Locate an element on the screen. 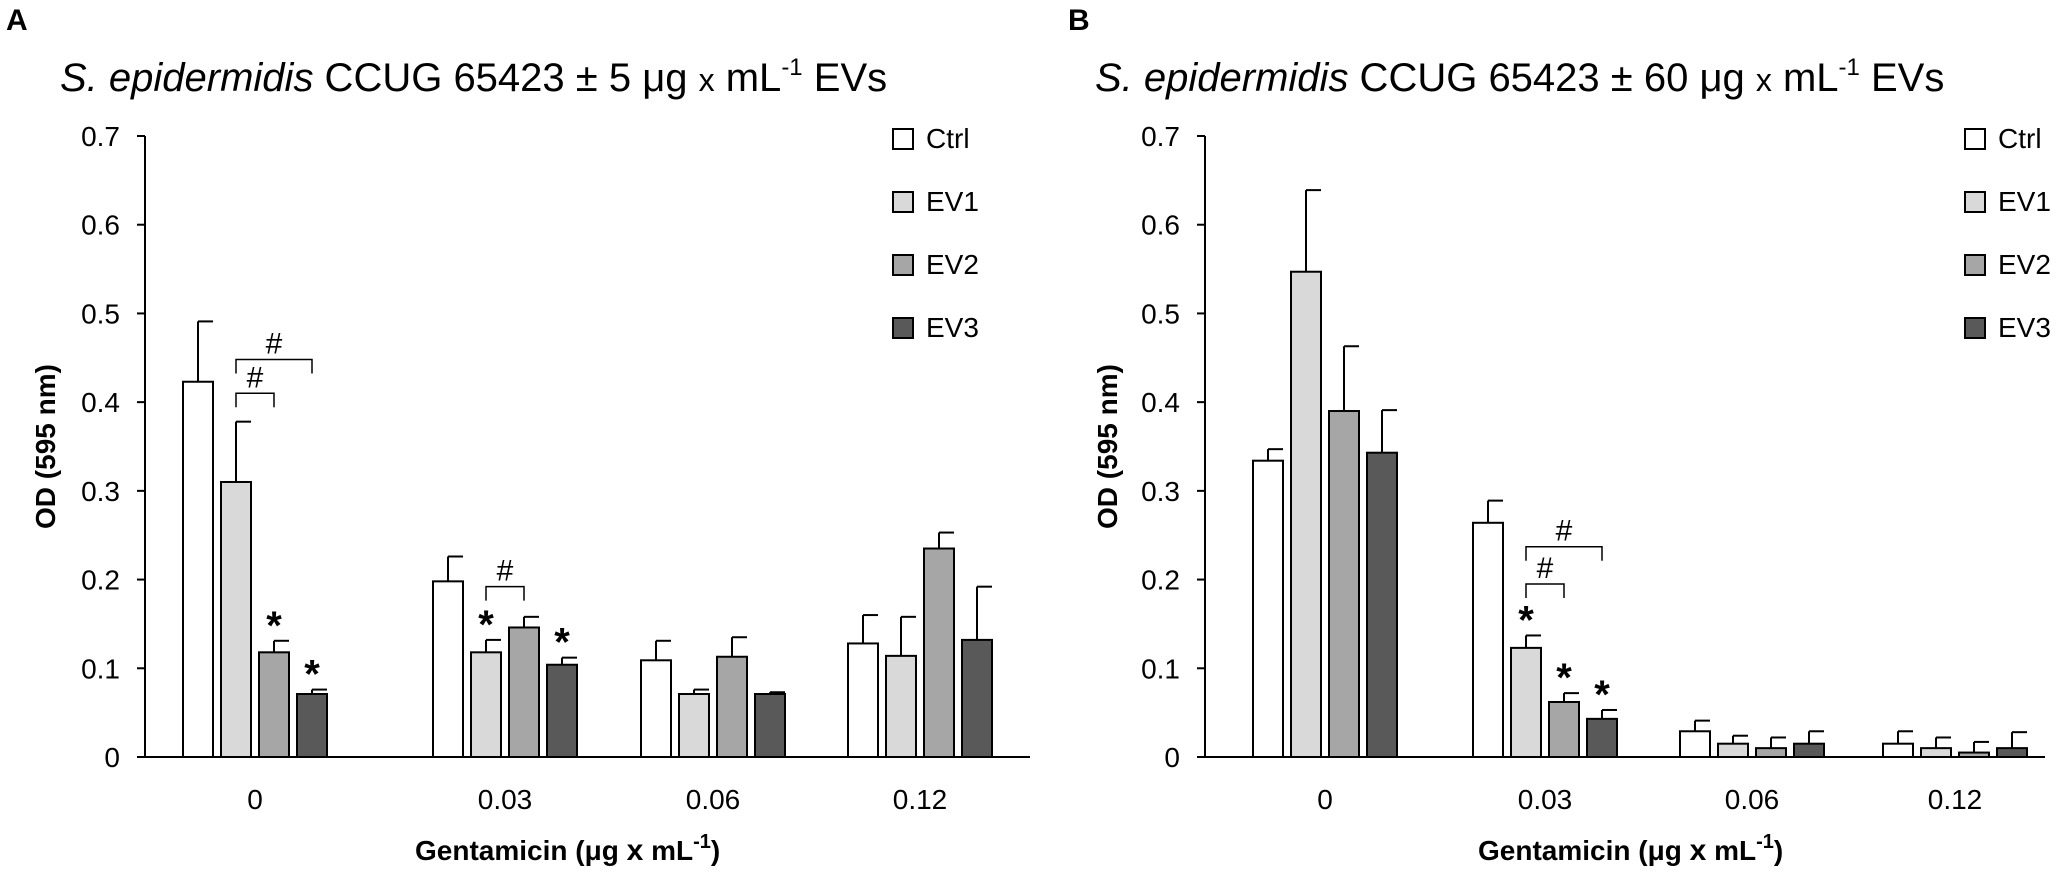 The image size is (2059, 871). panel-label: A is located at coordinates (17, 20).